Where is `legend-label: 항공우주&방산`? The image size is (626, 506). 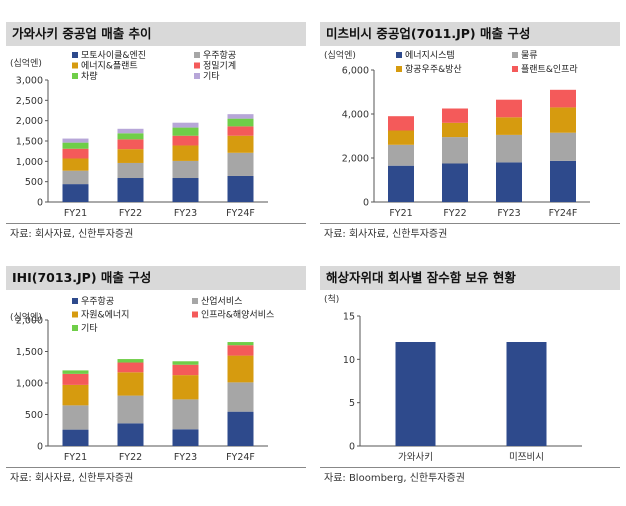
legend-label: 항공우주&방산 is located at coordinates (433, 69).